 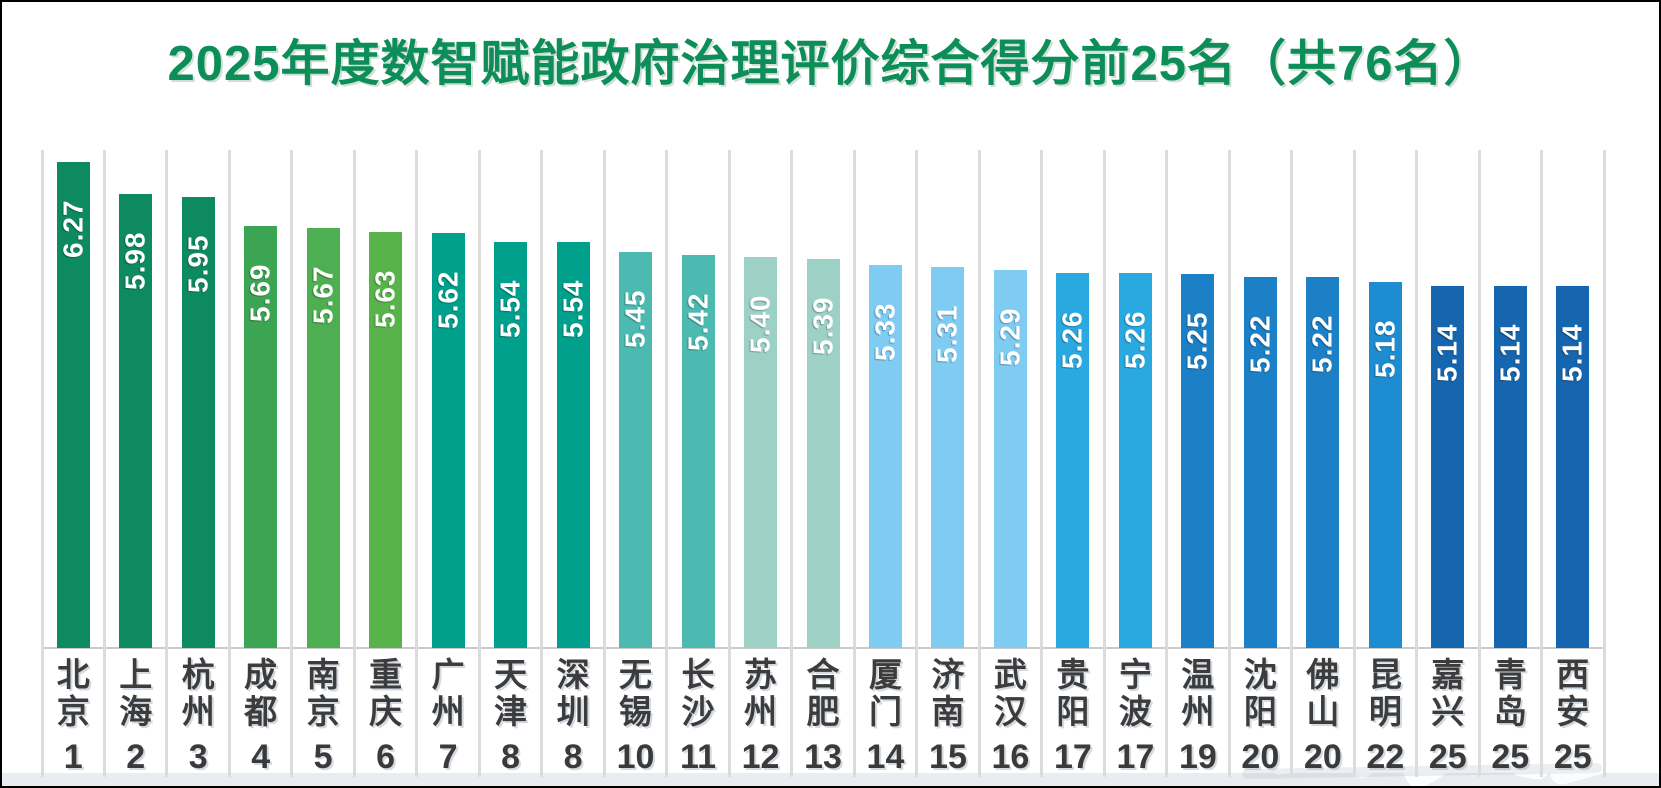 What do you see at coordinates (761, 452) in the screenshot?
I see `bar-苏州: 5.40` at bounding box center [761, 452].